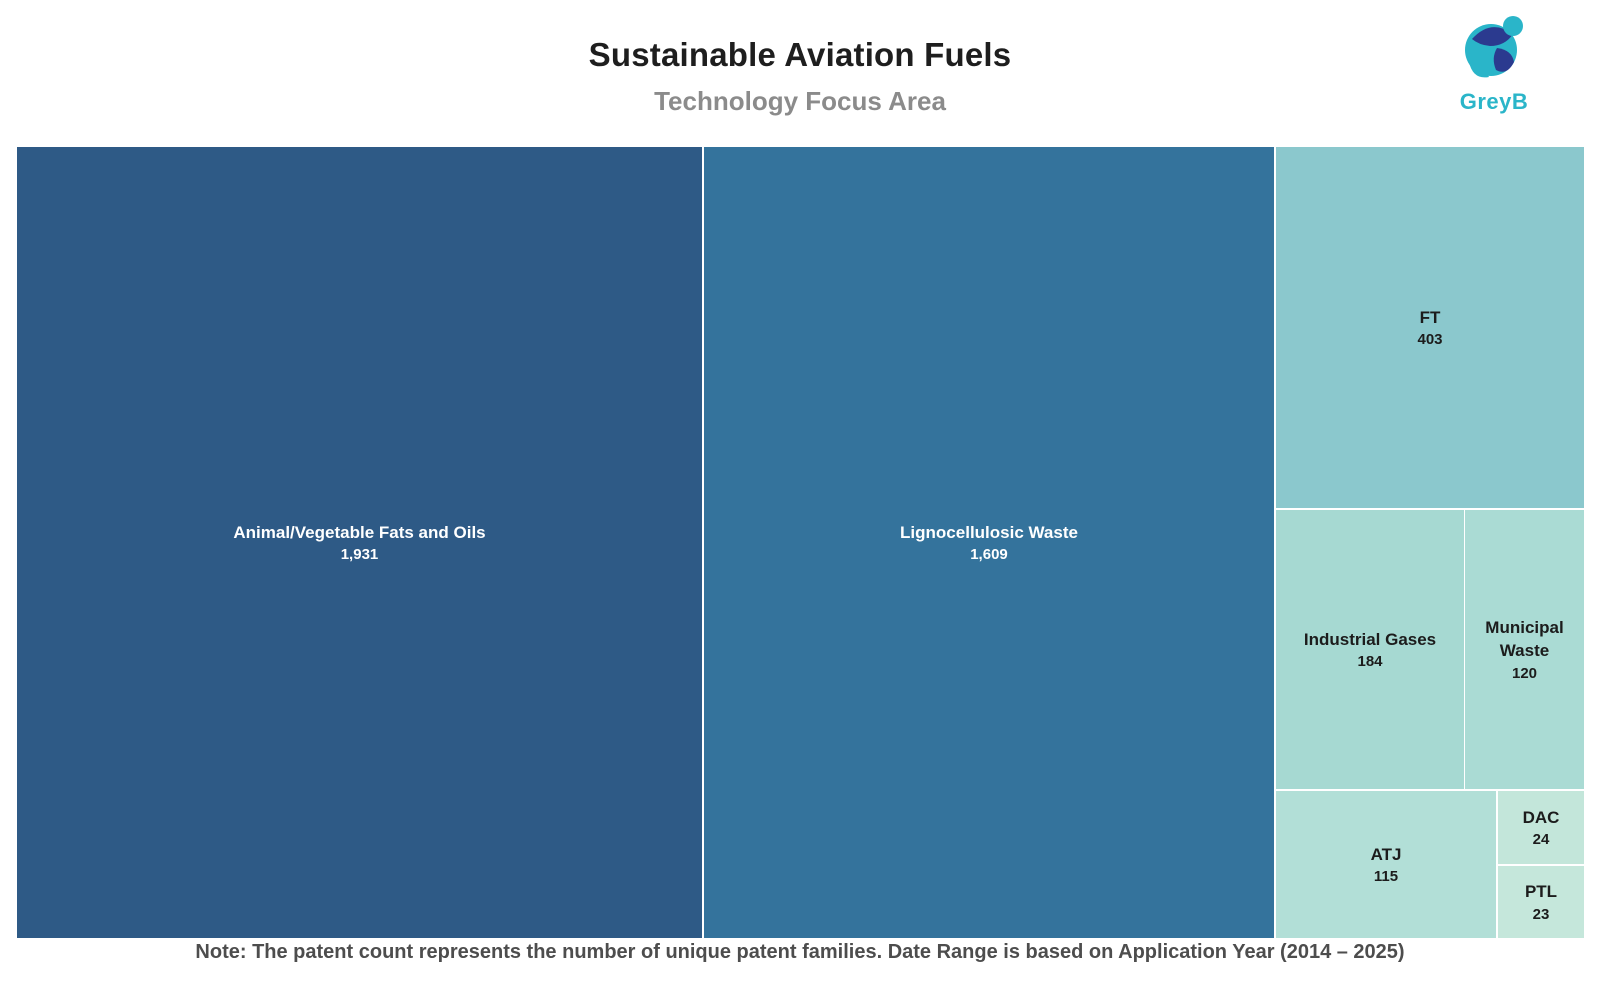  I want to click on cell-label: PTL, so click(1541, 892).